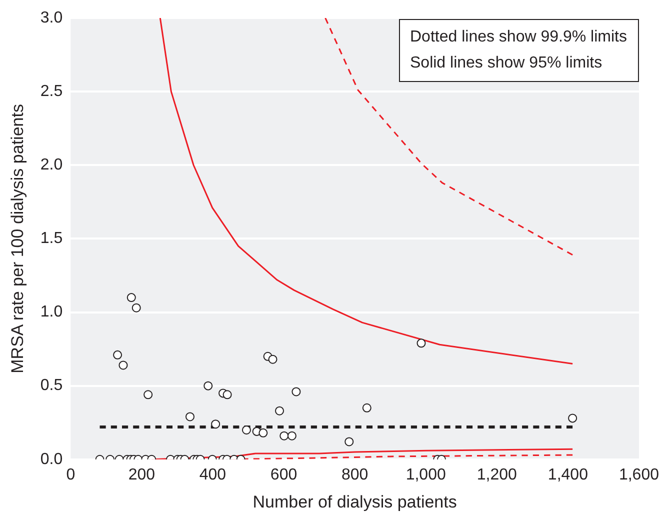 The height and width of the screenshot is (521, 665). What do you see at coordinates (497, 475) in the screenshot?
I see `x-tick-label: 1,200` at bounding box center [497, 475].